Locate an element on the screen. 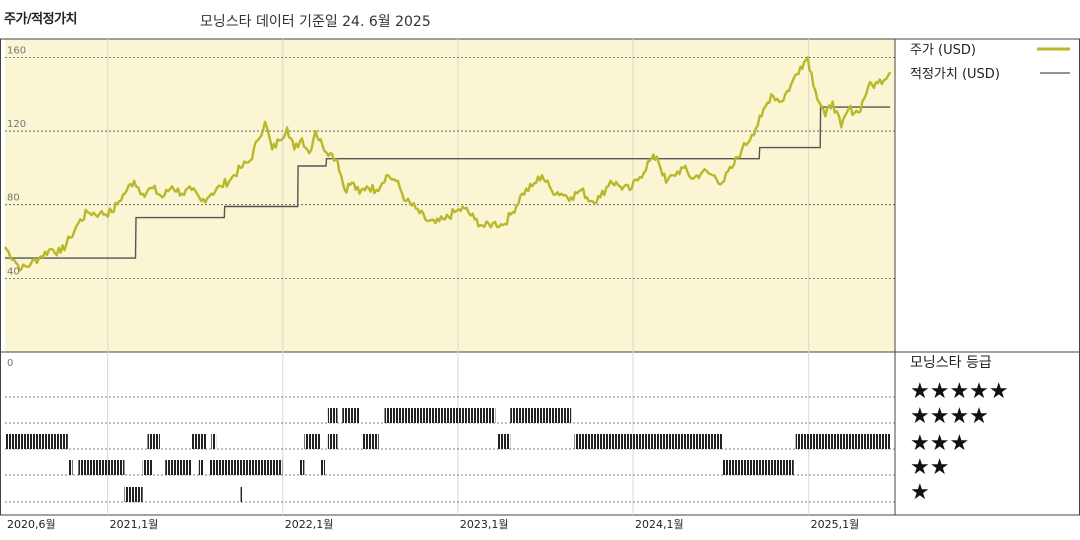  x-tick-label: 2020,6월 is located at coordinates (31, 524).